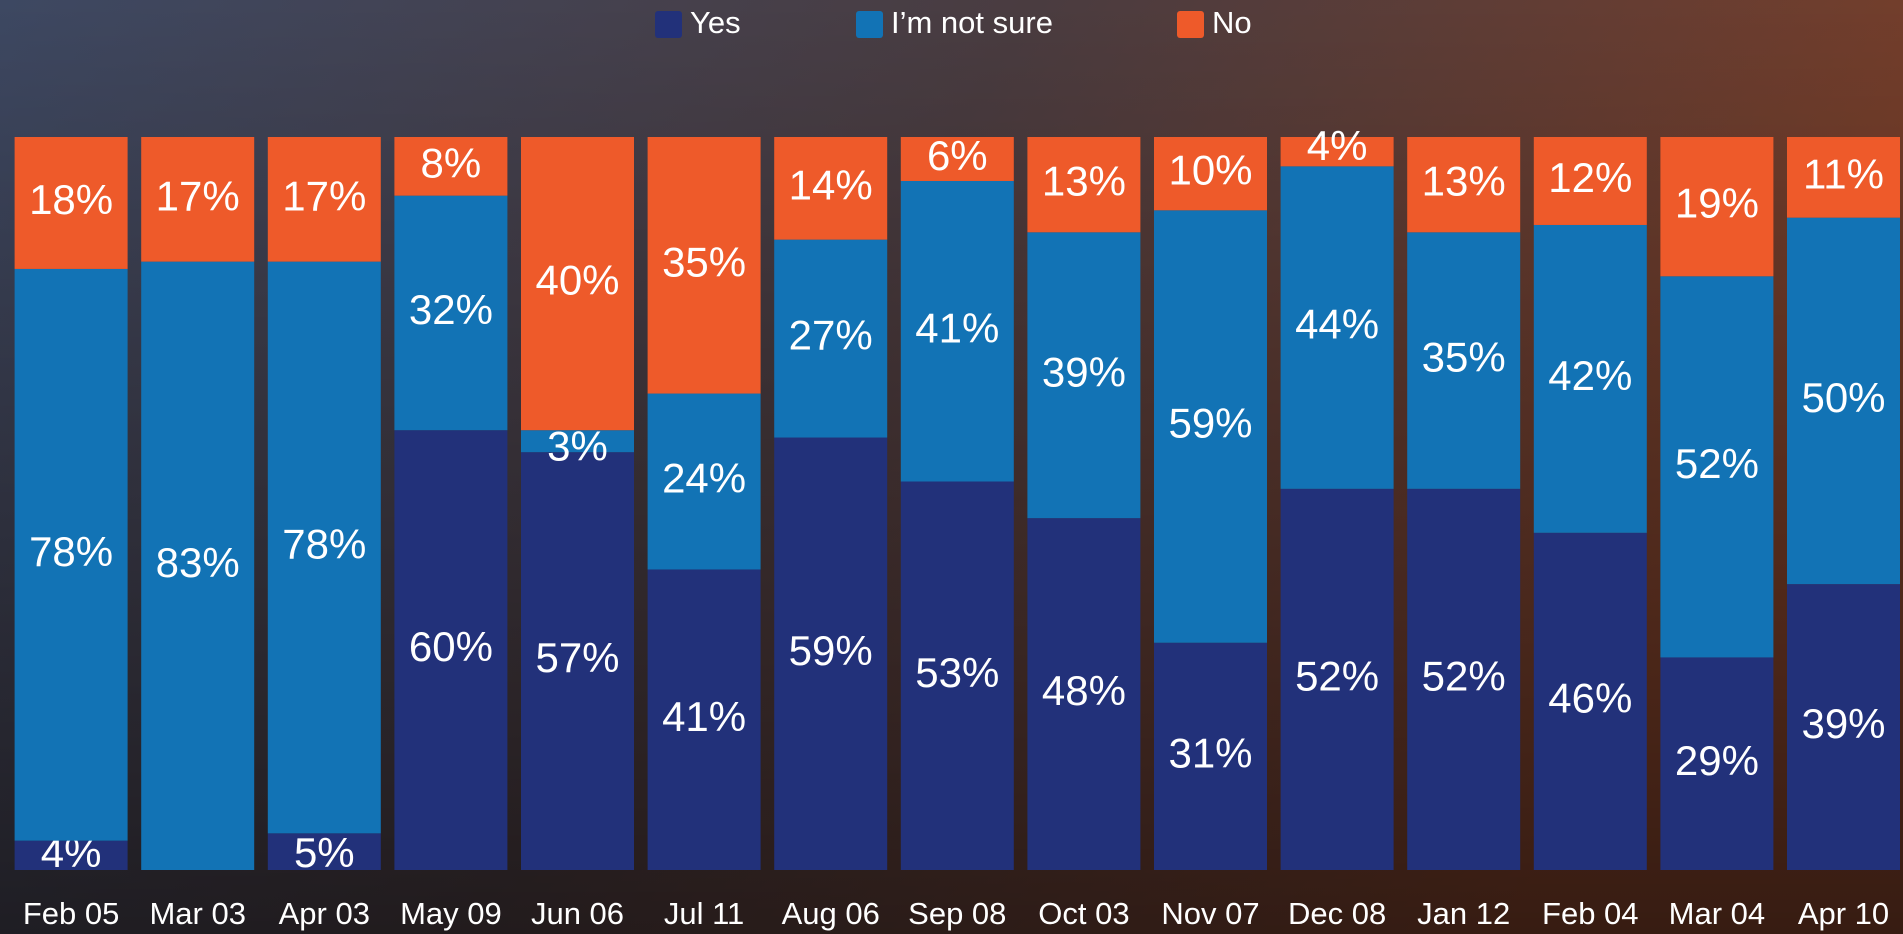 Image resolution: width=1903 pixels, height=934 pixels. What do you see at coordinates (71, 199) in the screenshot?
I see `value-label: 18%` at bounding box center [71, 199].